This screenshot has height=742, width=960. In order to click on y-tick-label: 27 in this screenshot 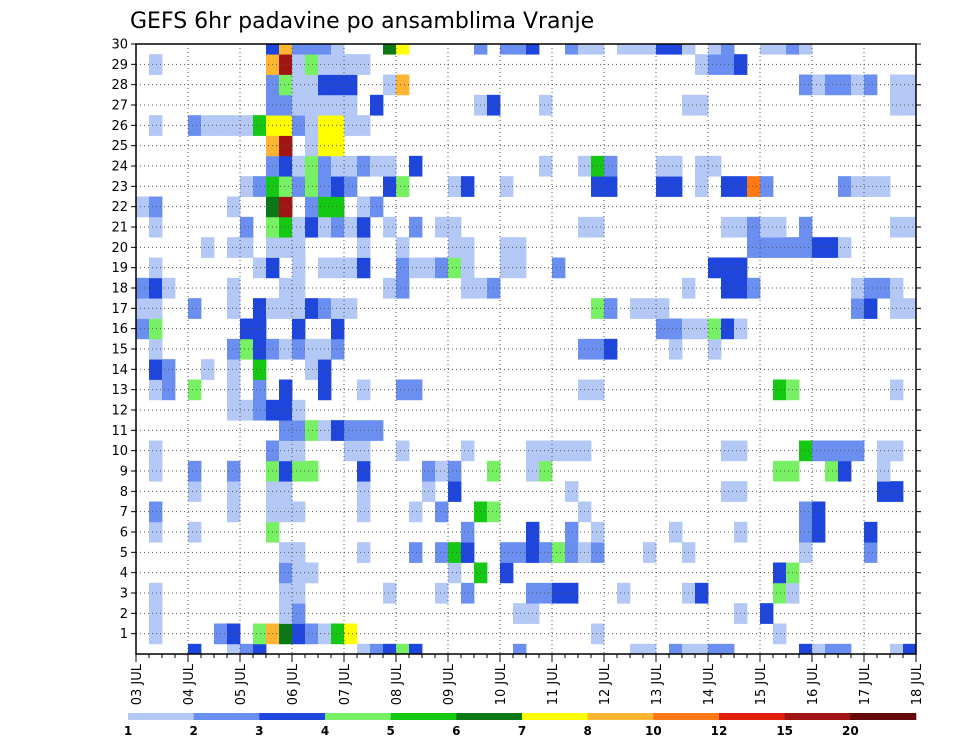, I will do `click(119, 106)`.